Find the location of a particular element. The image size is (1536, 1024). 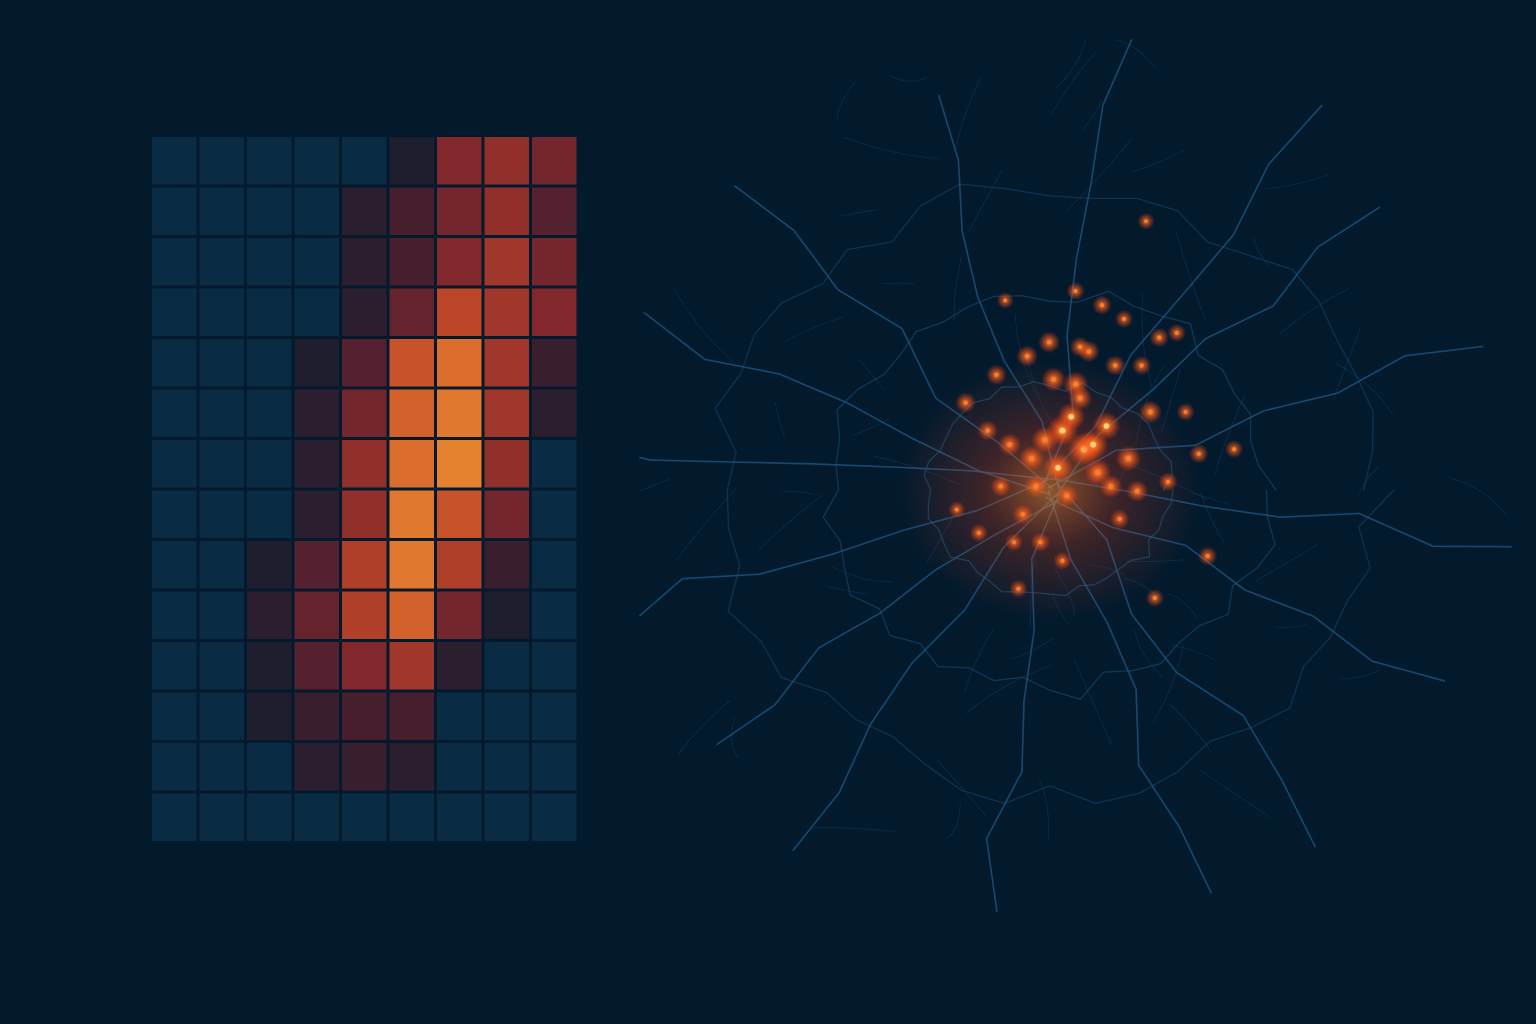

heatmap-cell-r9-c2 is located at coordinates (221, 565).